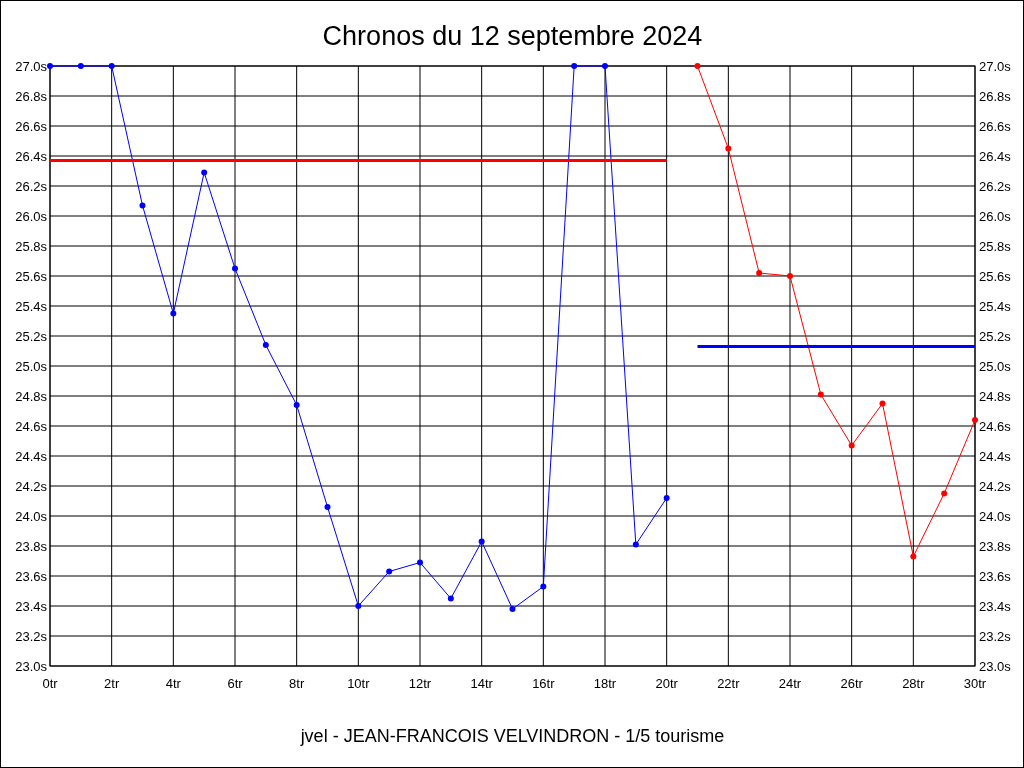 The image size is (1024, 768). I want to click on y-tick-label: 26.0s, so click(31, 216).